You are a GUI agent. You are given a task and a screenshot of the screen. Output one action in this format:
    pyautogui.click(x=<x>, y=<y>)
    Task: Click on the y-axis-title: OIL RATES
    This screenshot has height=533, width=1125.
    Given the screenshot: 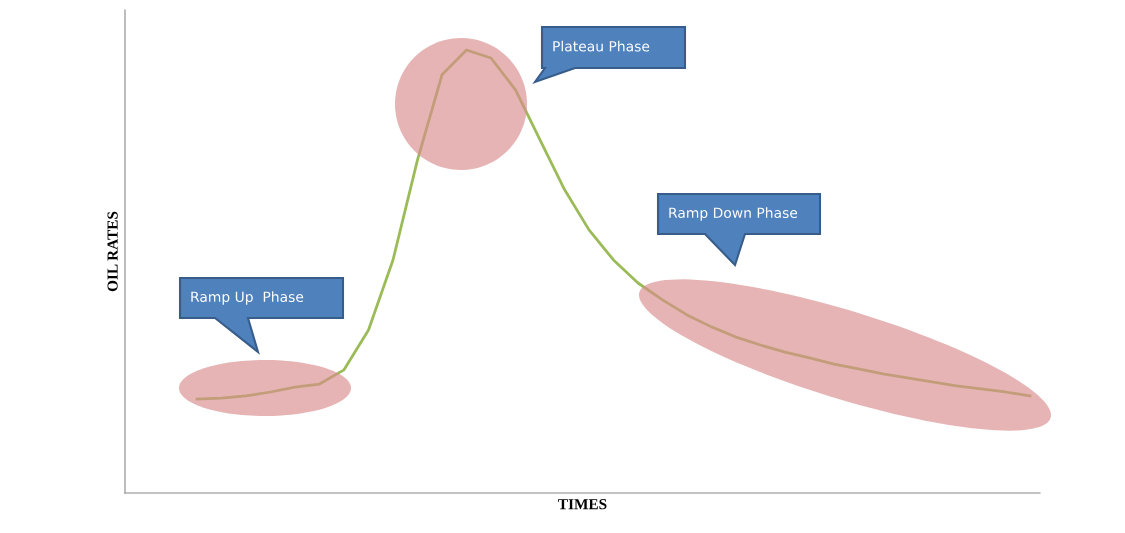 What is the action you would take?
    pyautogui.click(x=112, y=251)
    